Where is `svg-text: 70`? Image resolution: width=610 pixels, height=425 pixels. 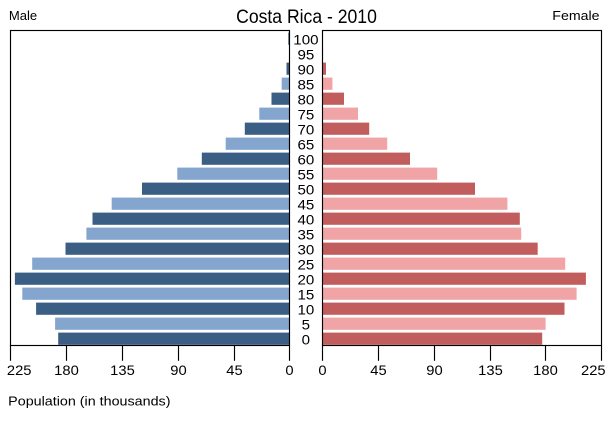
svg-text: 70 is located at coordinates (306, 129).